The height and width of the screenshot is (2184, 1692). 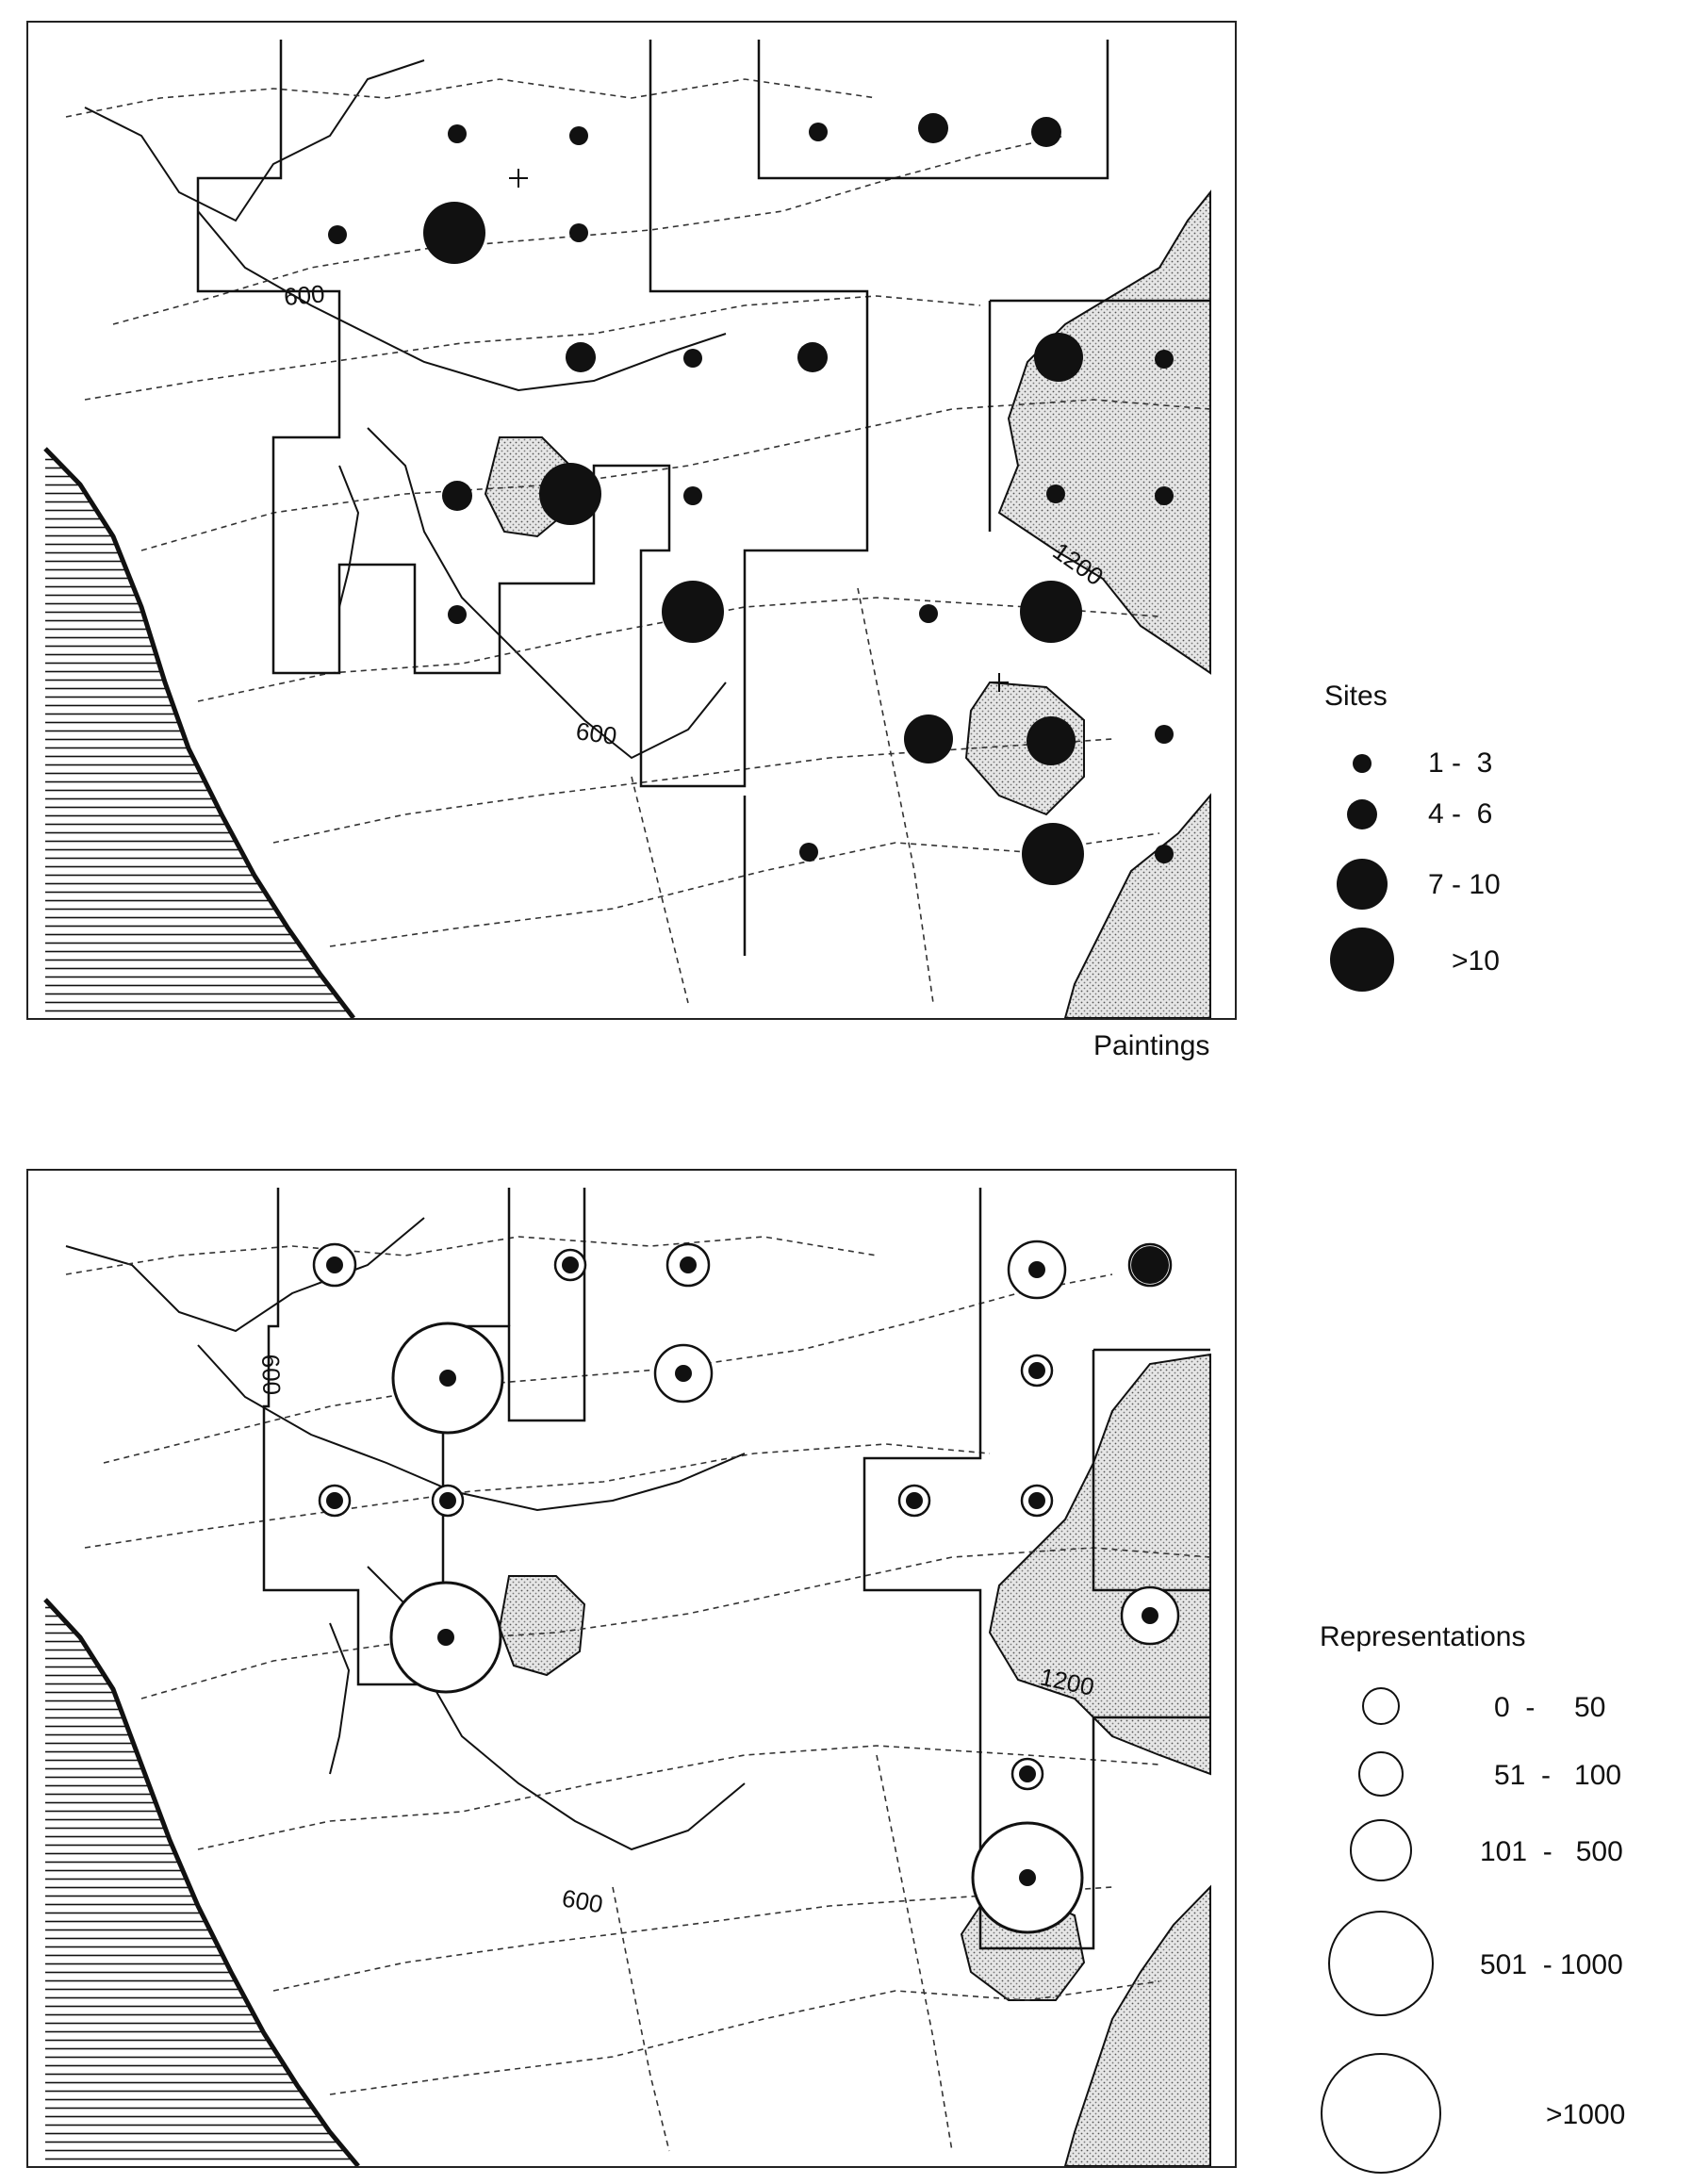 What do you see at coordinates (1356, 696) in the screenshot?
I see `legend-title-sites: Sites` at bounding box center [1356, 696].